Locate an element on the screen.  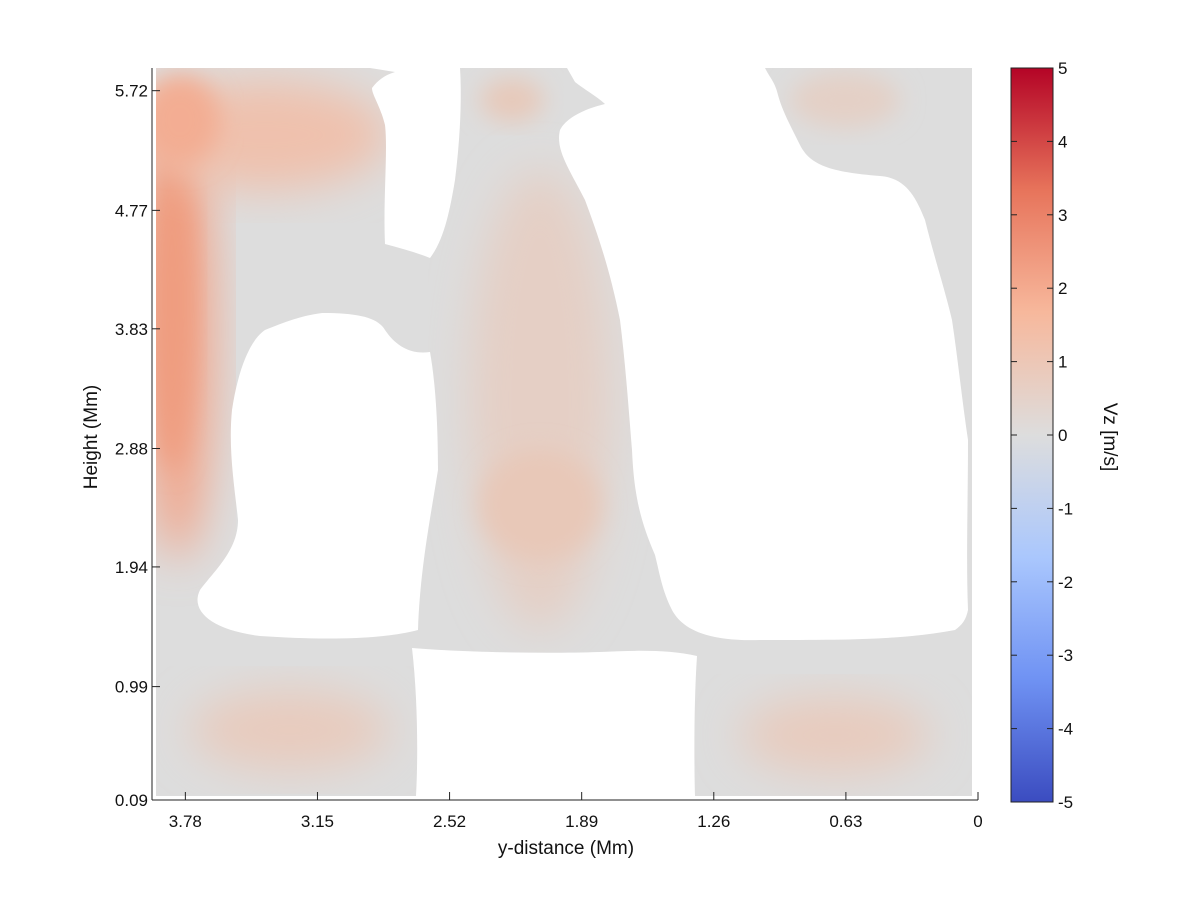
colorbar-tick-label: 3 is located at coordinates (1062, 215).